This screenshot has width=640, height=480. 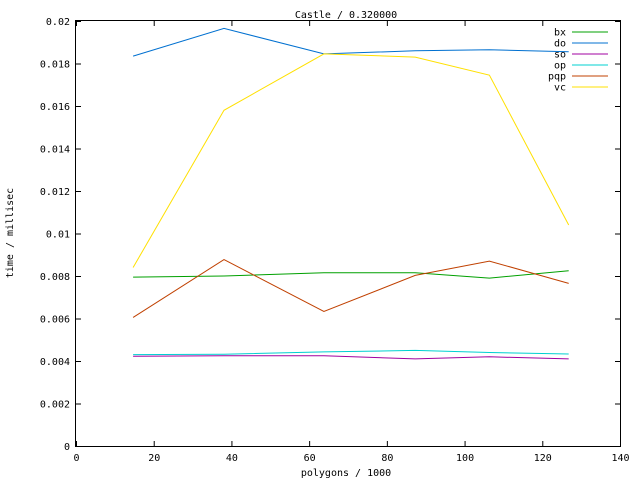 I want to click on x-tick-label: 140, so click(x=620, y=458).